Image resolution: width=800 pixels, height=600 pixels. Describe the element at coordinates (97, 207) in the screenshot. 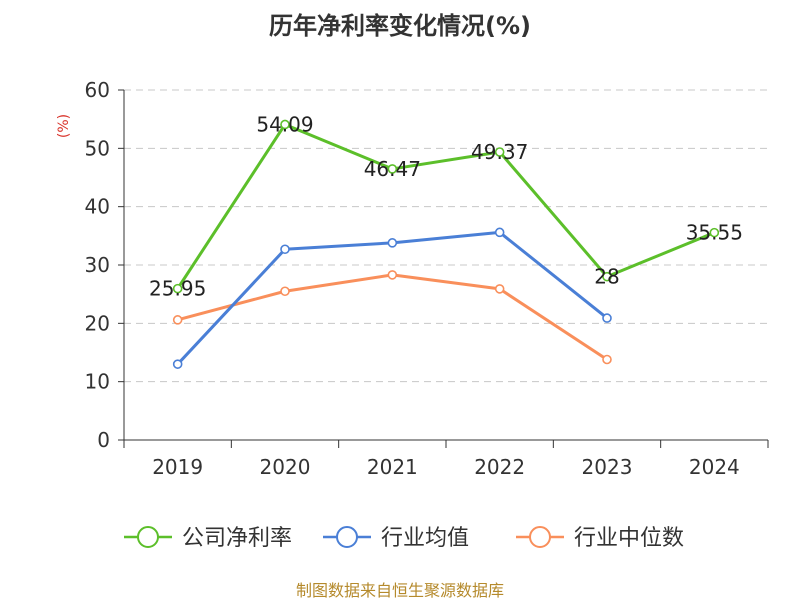

I see `y-tick-label: 40` at that location.